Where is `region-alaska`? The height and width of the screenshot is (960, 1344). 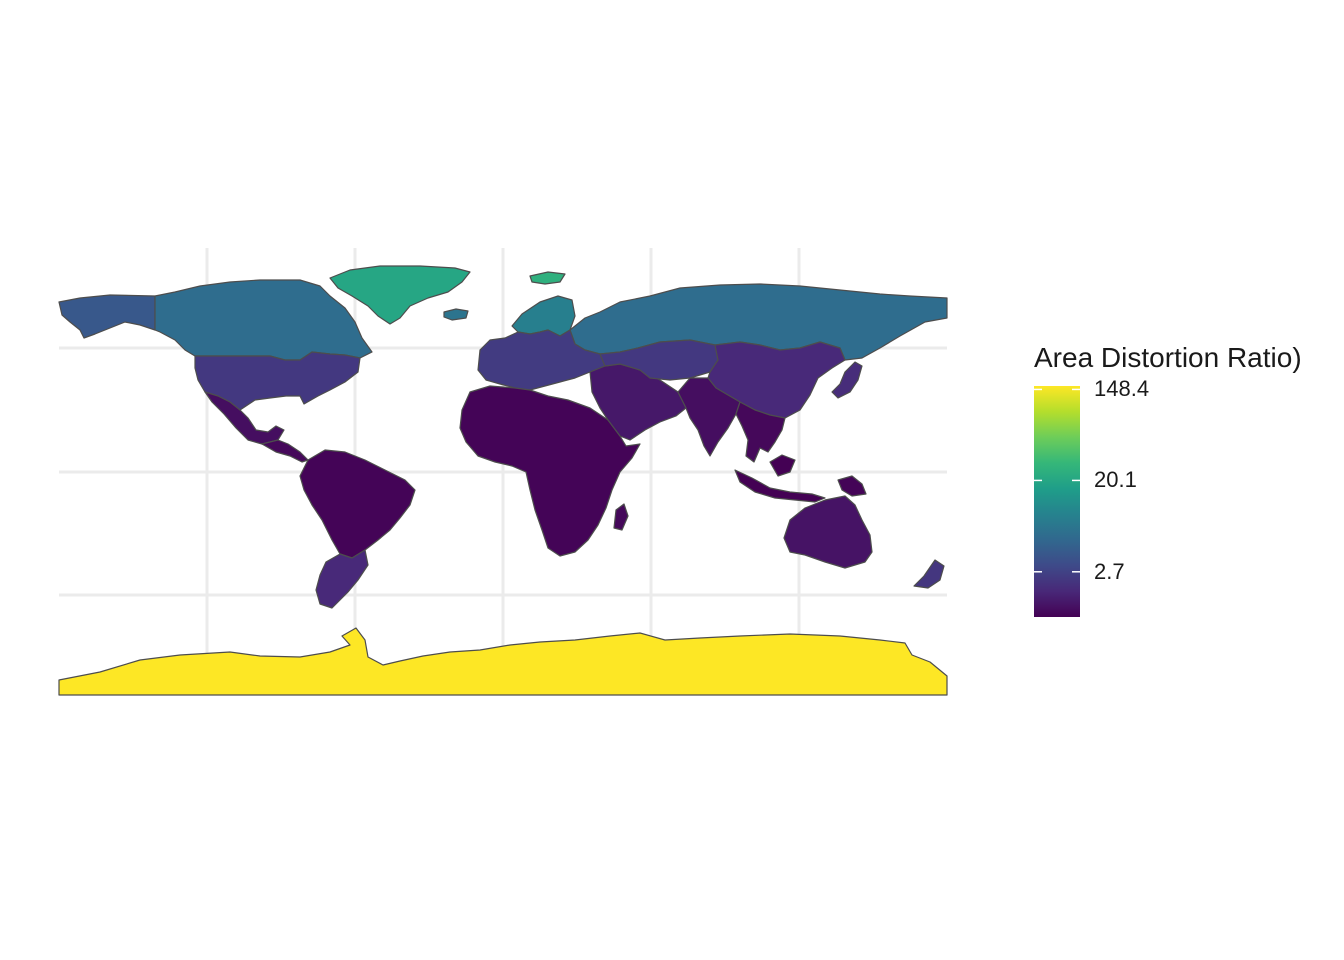
region-alaska is located at coordinates (107, 316).